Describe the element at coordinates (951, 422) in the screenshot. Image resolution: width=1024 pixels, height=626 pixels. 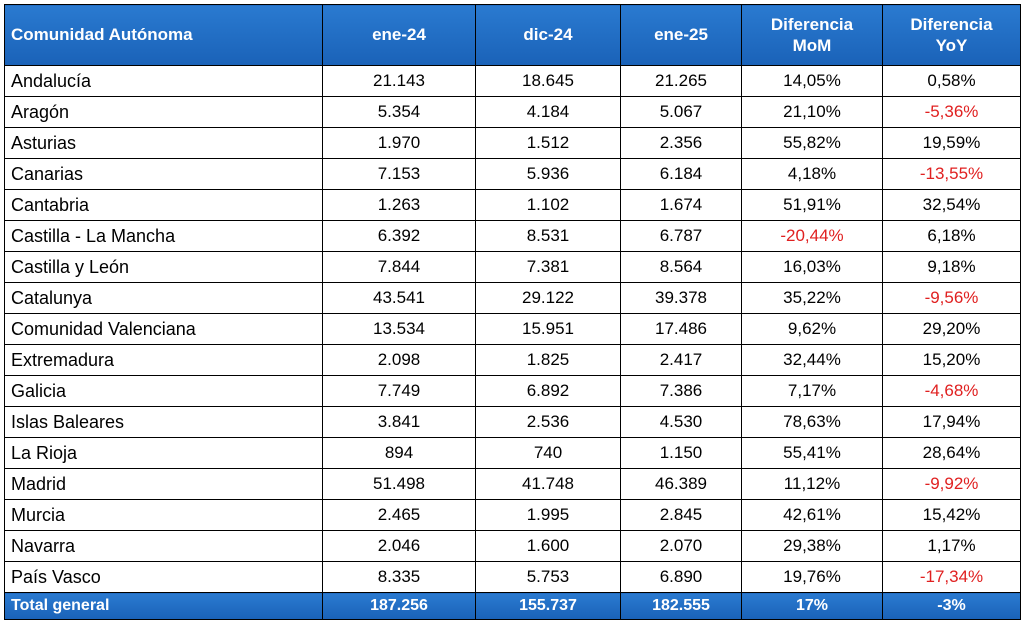
I see `value-cell: 17,94%` at that location.